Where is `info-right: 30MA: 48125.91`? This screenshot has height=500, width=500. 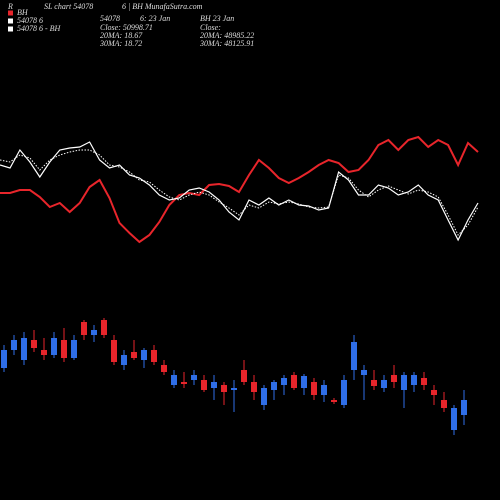 info-right: 30MA: 48125.91 is located at coordinates (226, 43).